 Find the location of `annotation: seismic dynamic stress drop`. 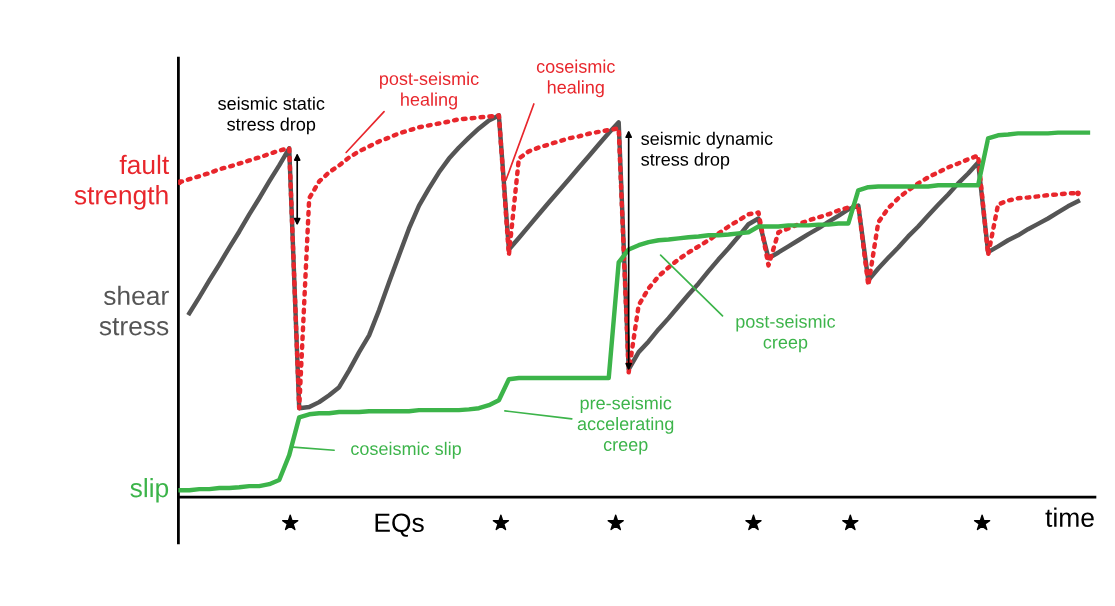

annotation: seismic dynamic stress drop is located at coordinates (707, 150).